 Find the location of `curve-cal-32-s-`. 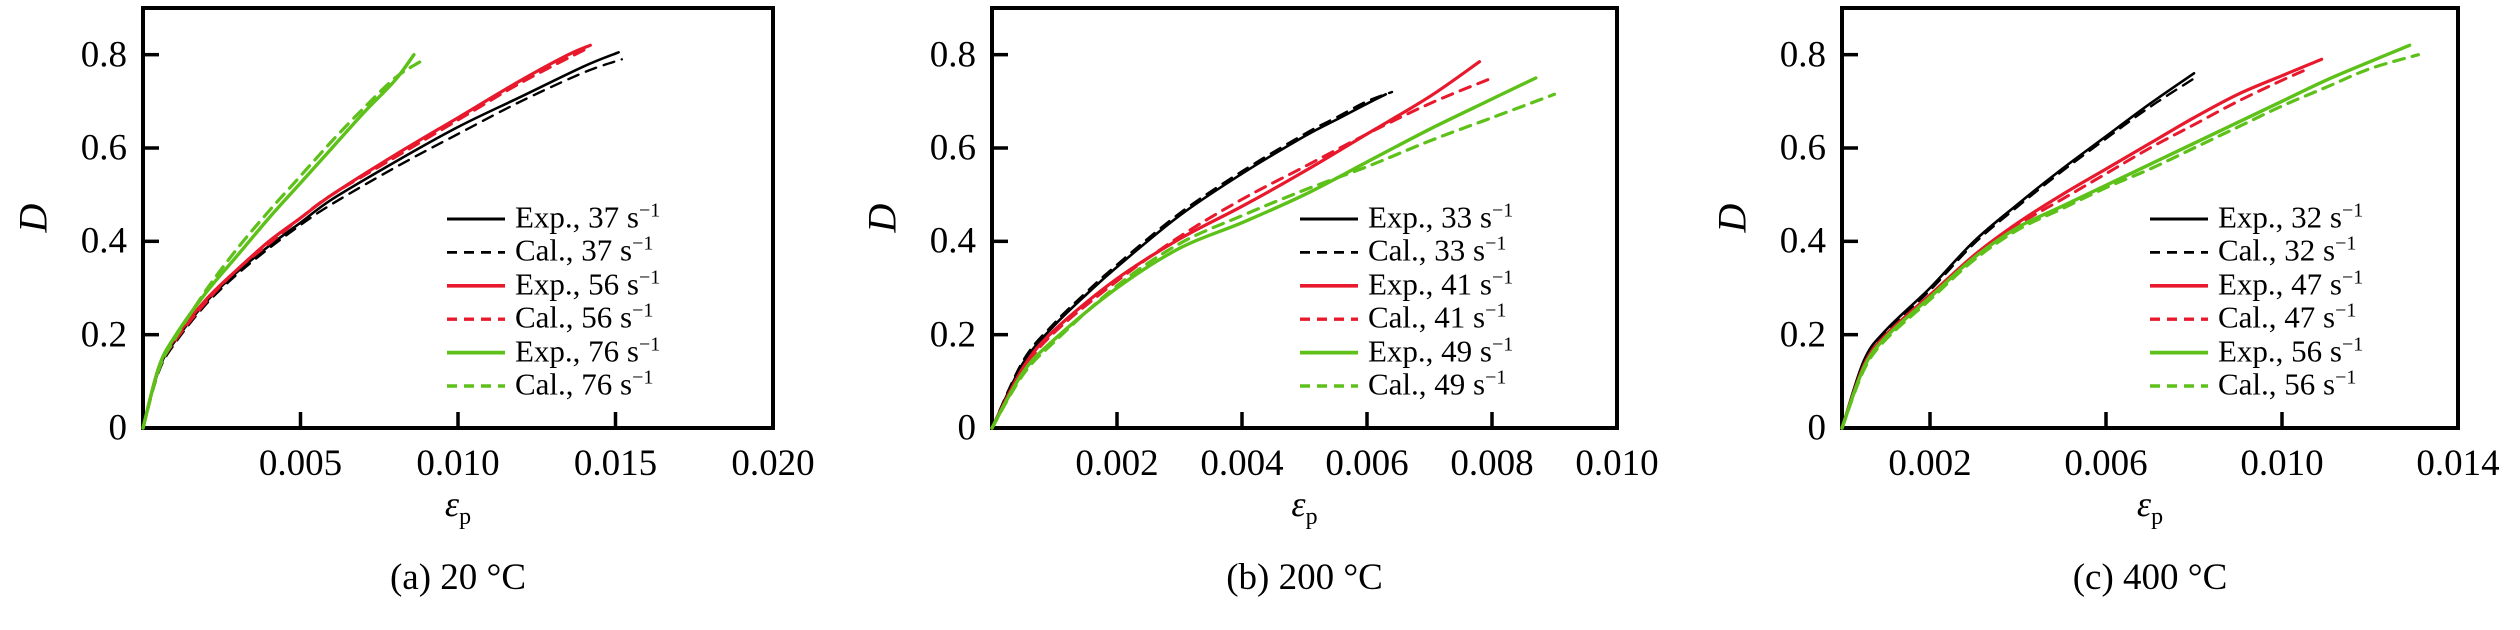

curve-cal-32-s- is located at coordinates (2020, 252).